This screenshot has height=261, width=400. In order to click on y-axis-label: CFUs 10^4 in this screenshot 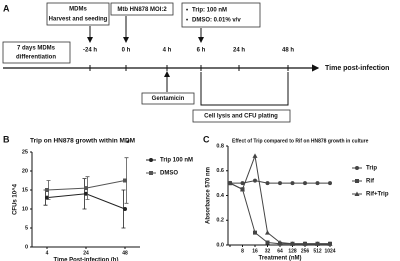, I will do `click(16, 199)`.